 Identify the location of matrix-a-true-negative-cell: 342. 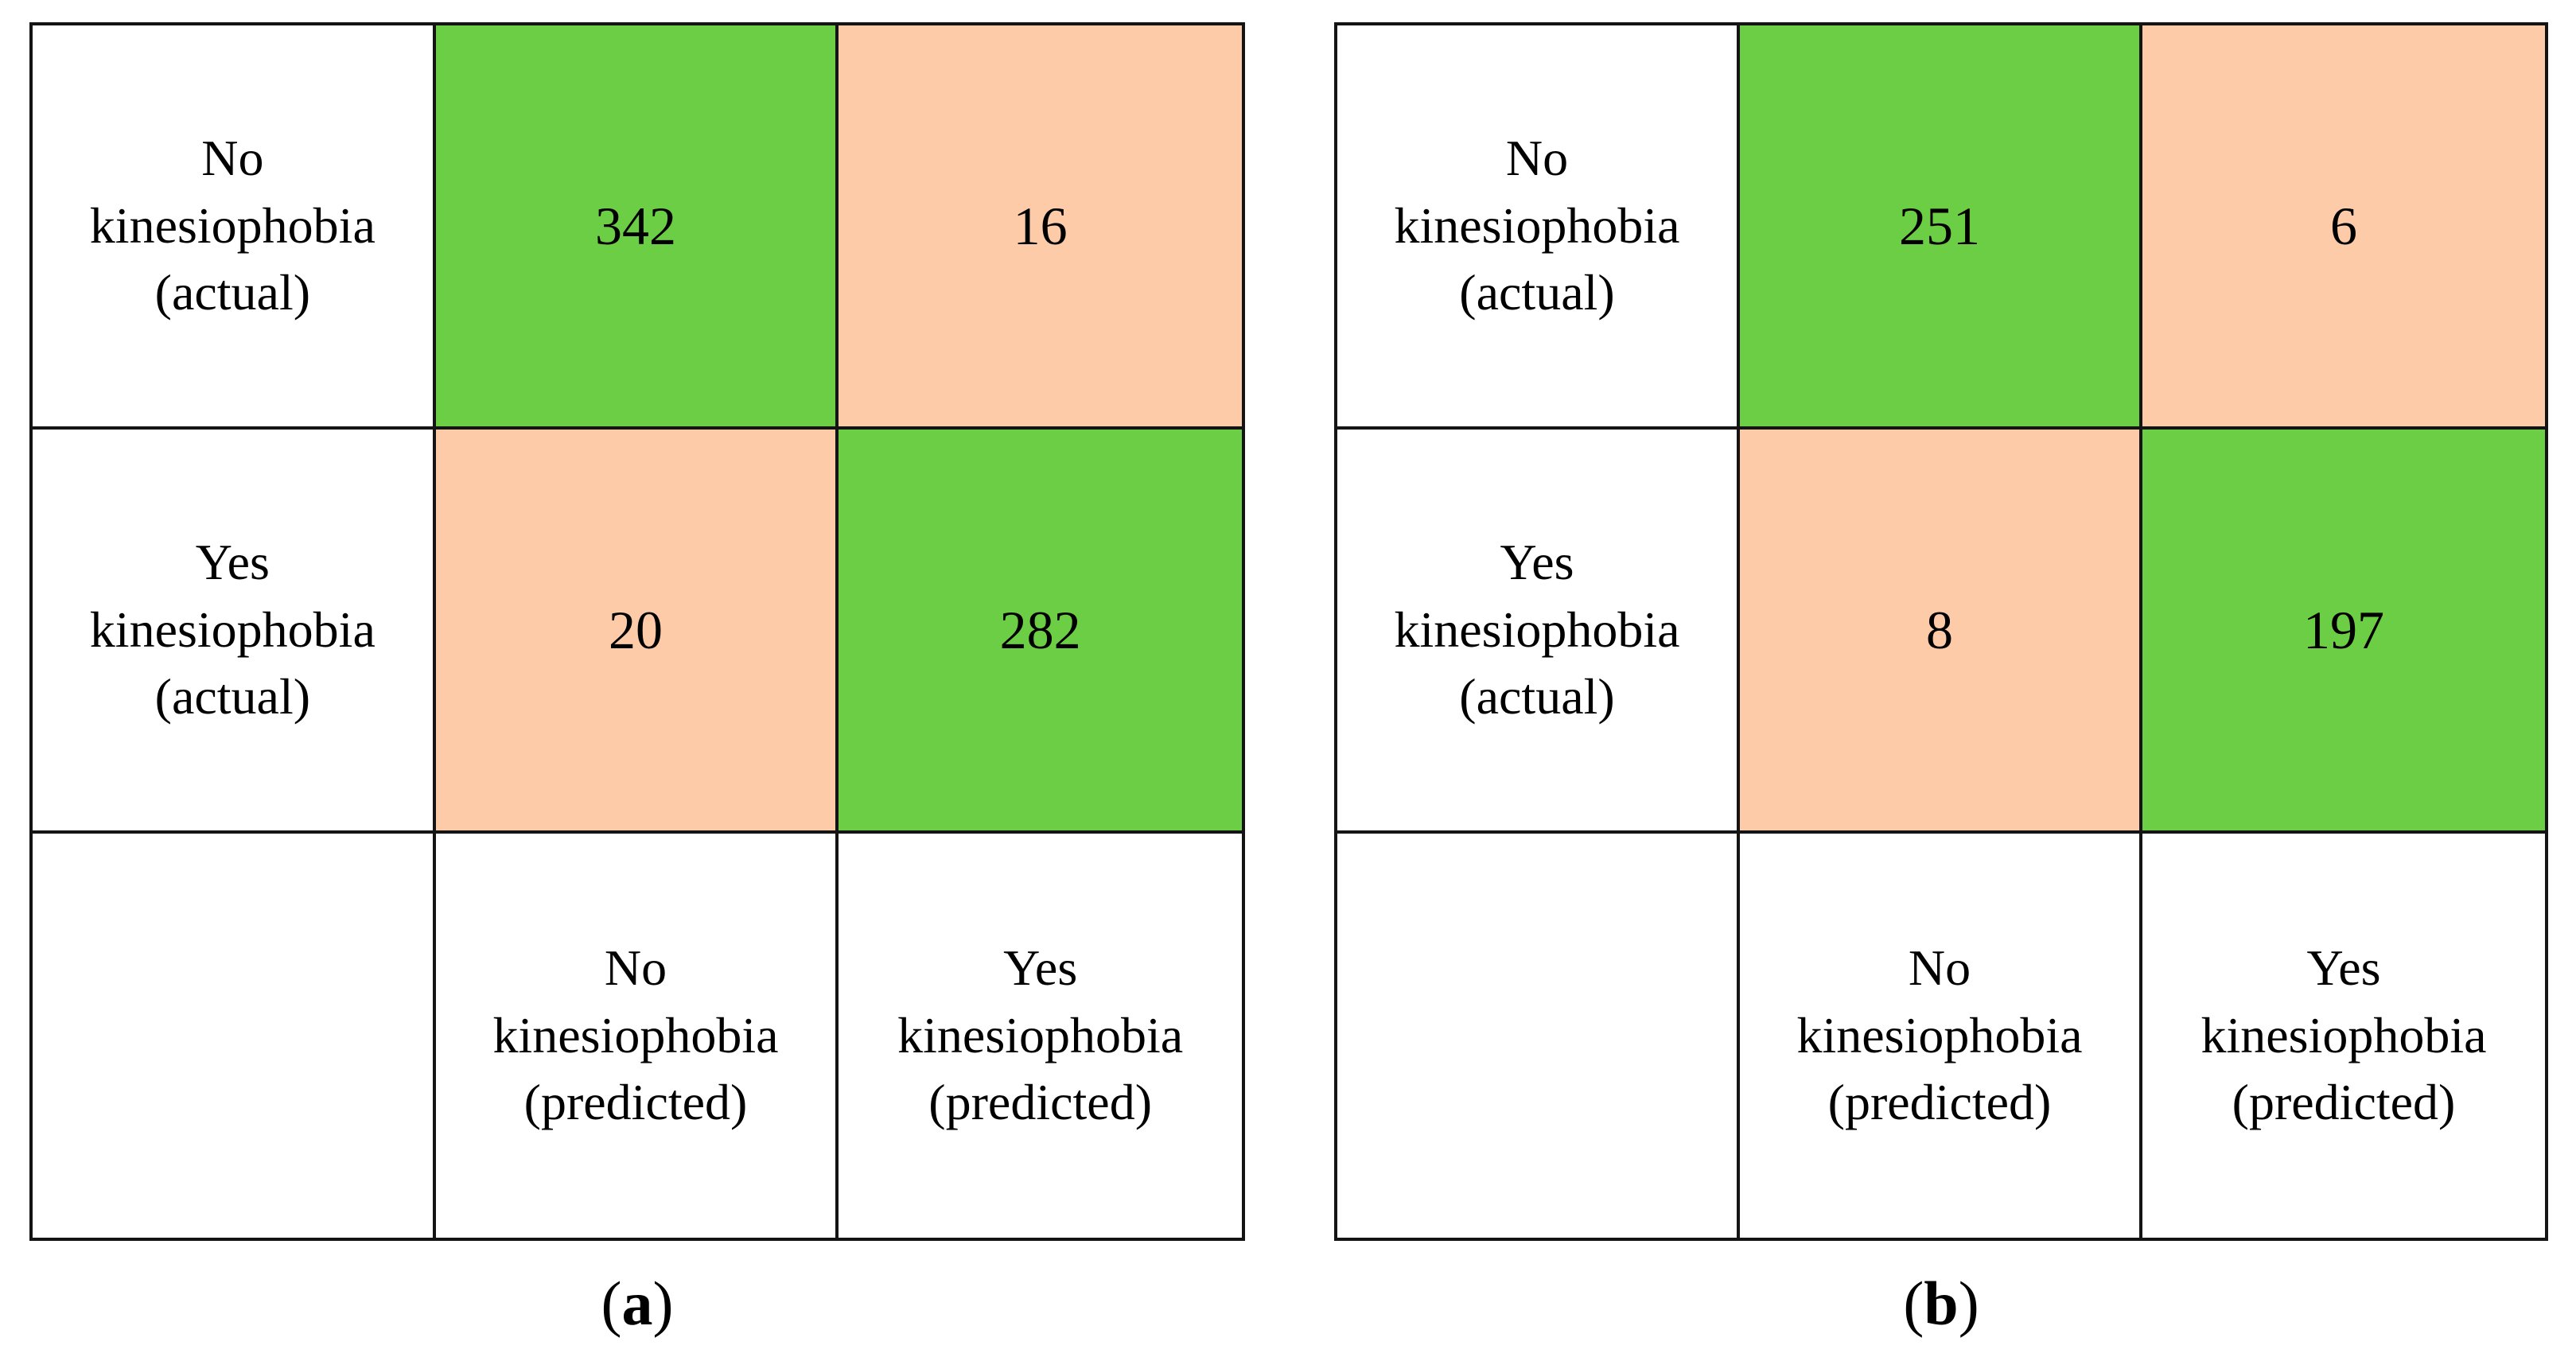
(637, 228).